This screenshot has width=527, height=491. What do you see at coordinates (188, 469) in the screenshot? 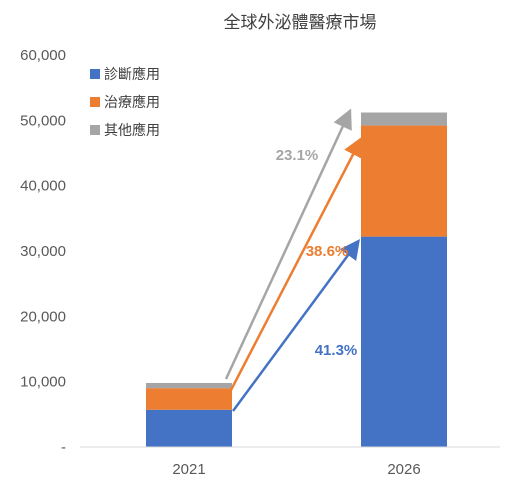
I see `x-tick-label: 2021` at bounding box center [188, 469].